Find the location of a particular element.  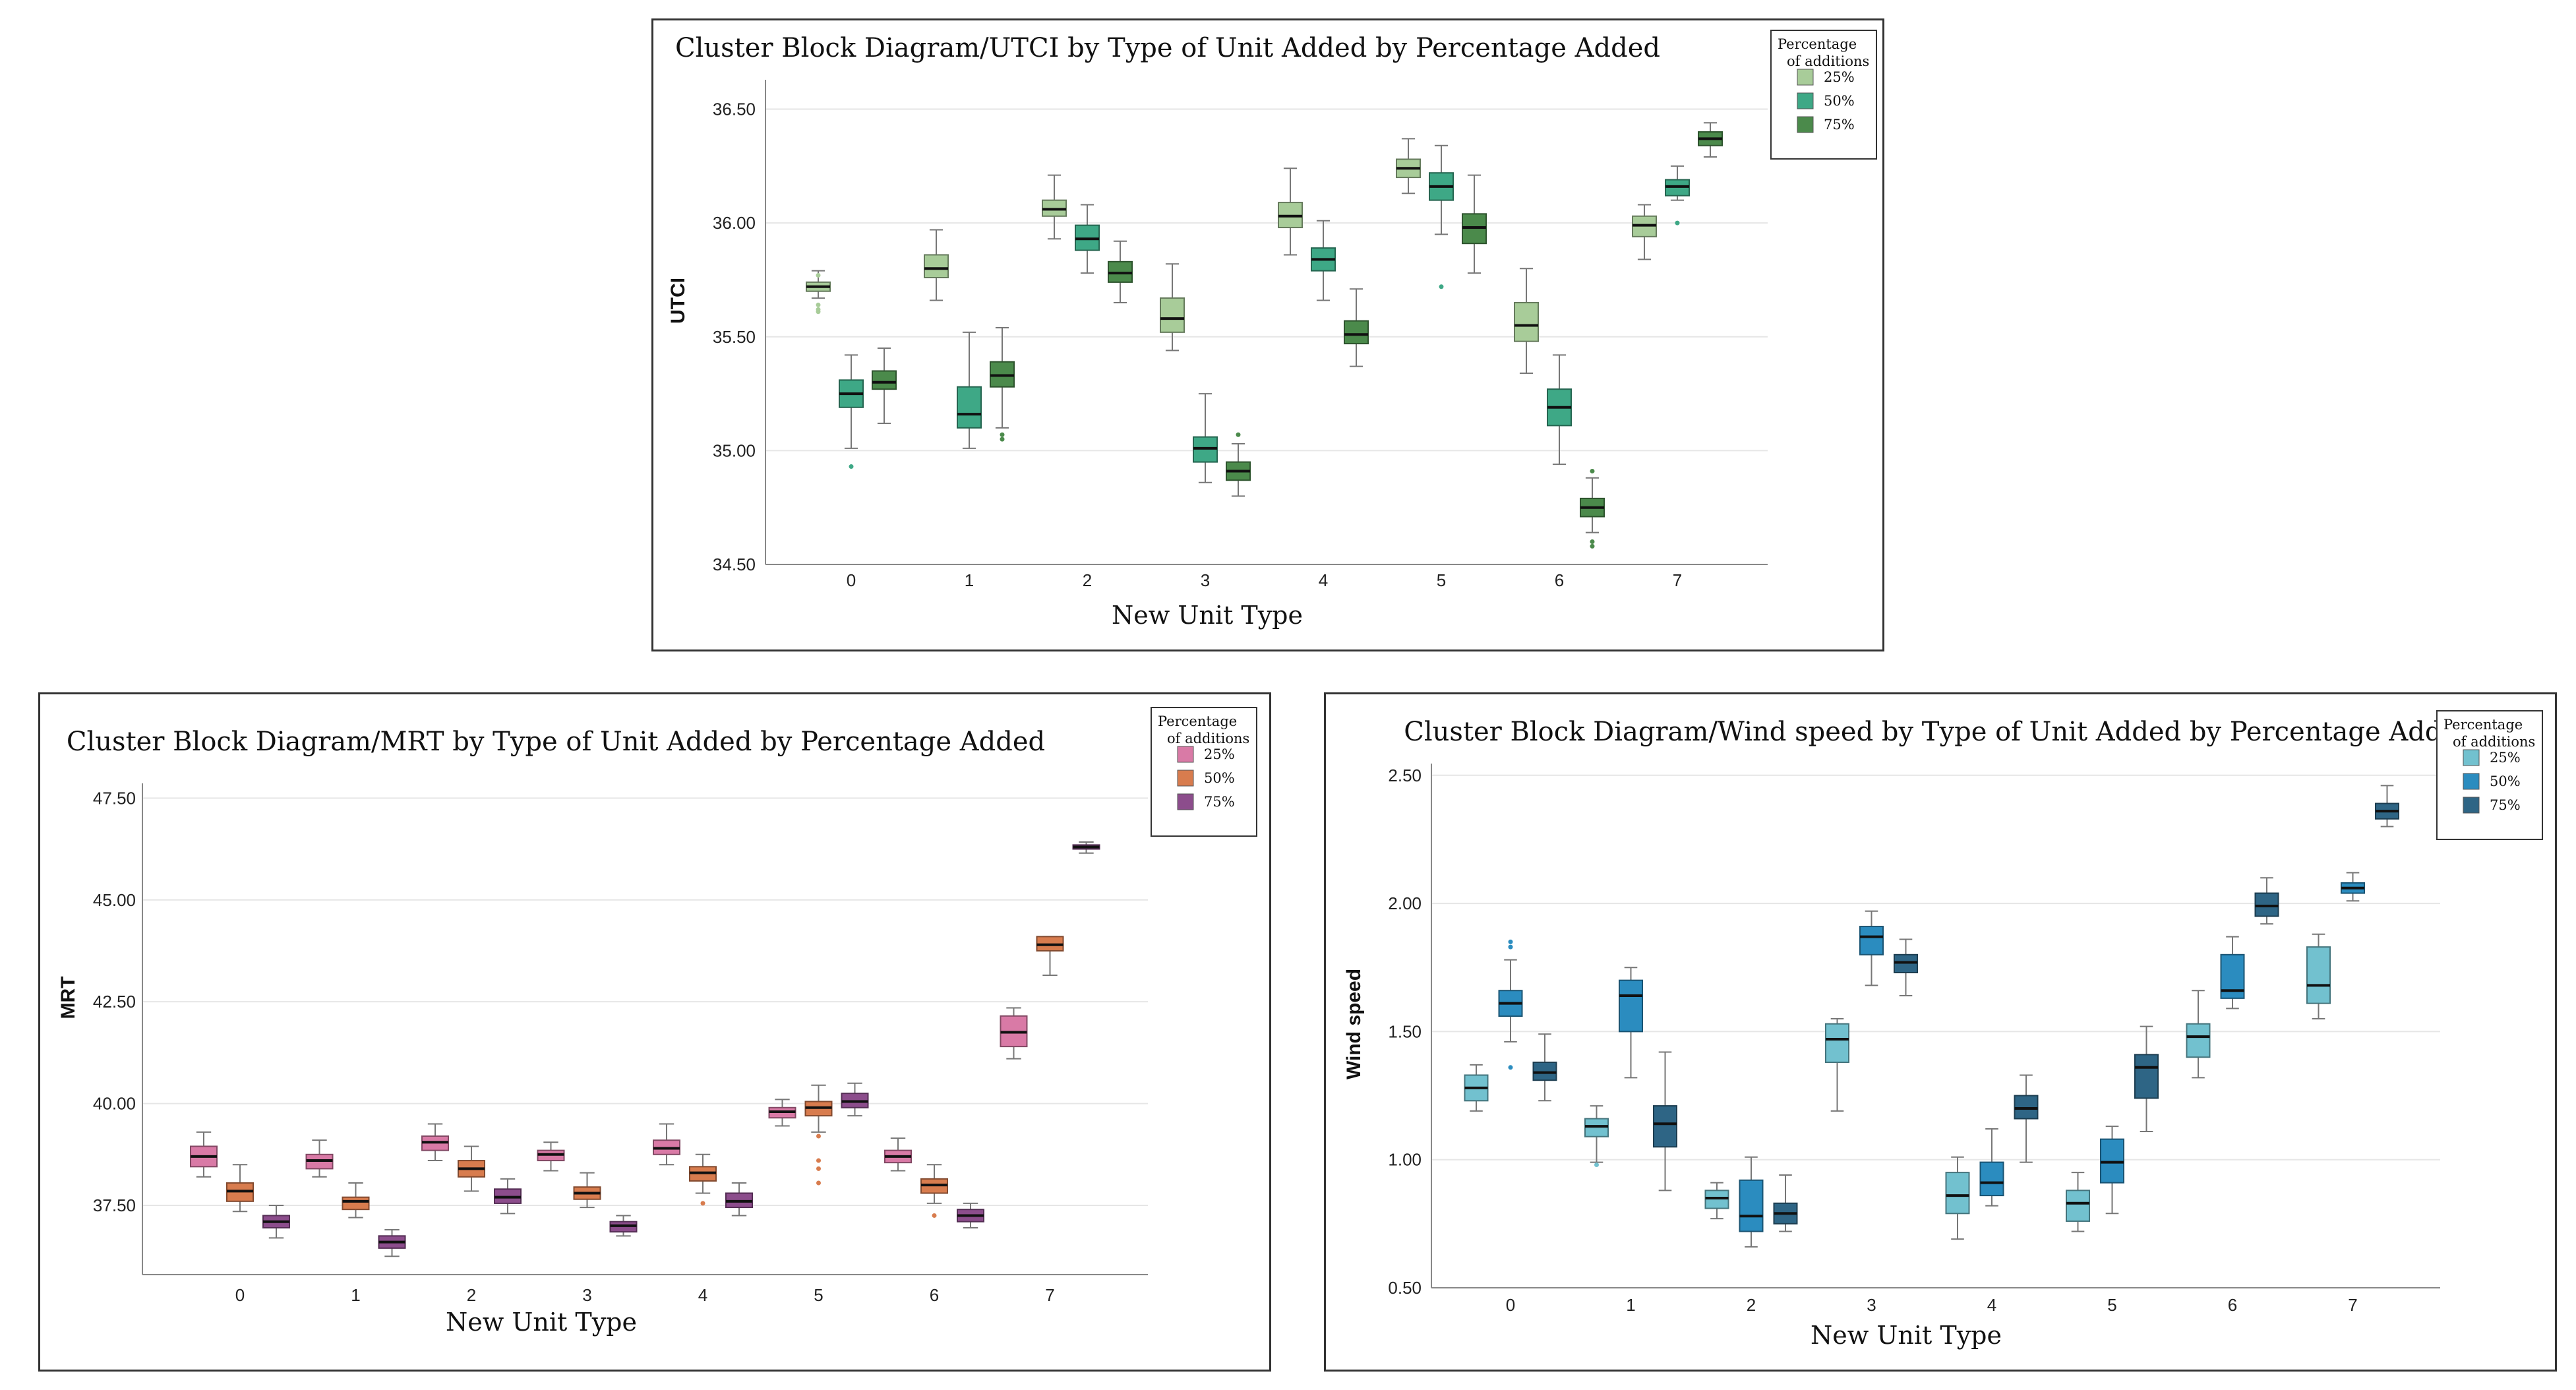

mrt-legend-frame is located at coordinates (1204, 772).